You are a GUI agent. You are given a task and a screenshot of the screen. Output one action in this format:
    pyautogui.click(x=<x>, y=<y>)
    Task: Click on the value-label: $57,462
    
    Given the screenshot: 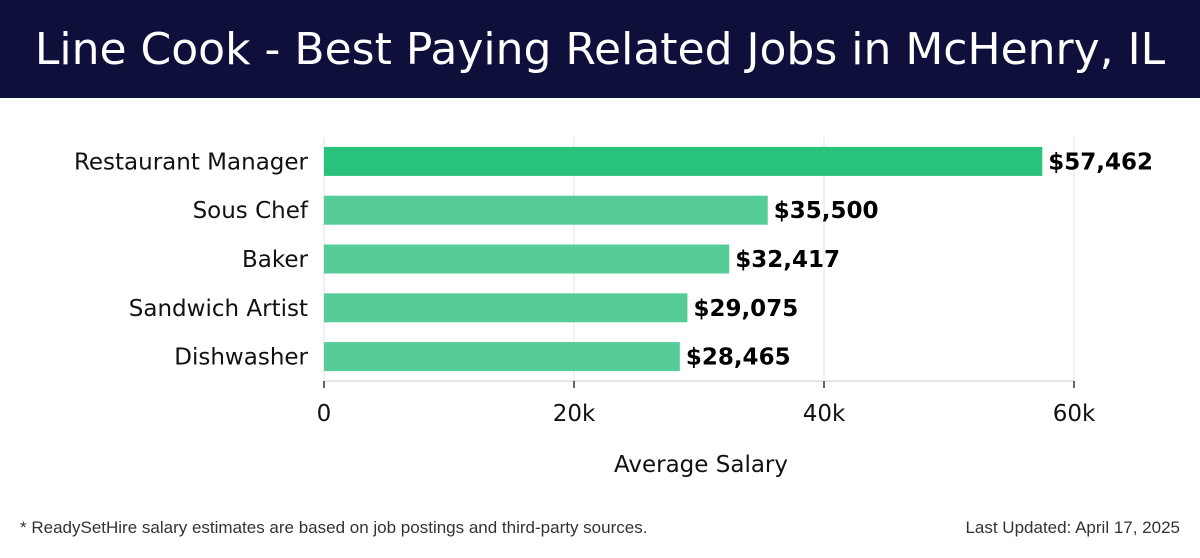 What is the action you would take?
    pyautogui.click(x=1100, y=162)
    